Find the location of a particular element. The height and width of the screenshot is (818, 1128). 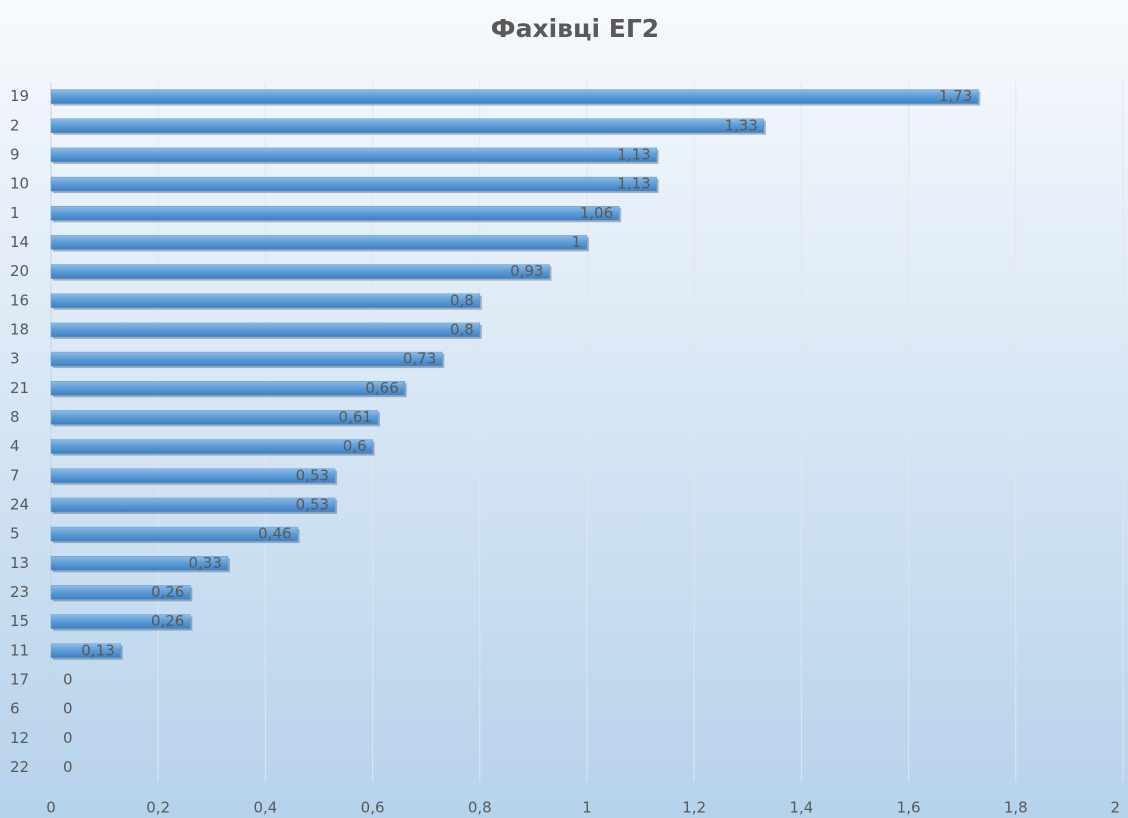

y-tick-label: 16 is located at coordinates (19, 300).